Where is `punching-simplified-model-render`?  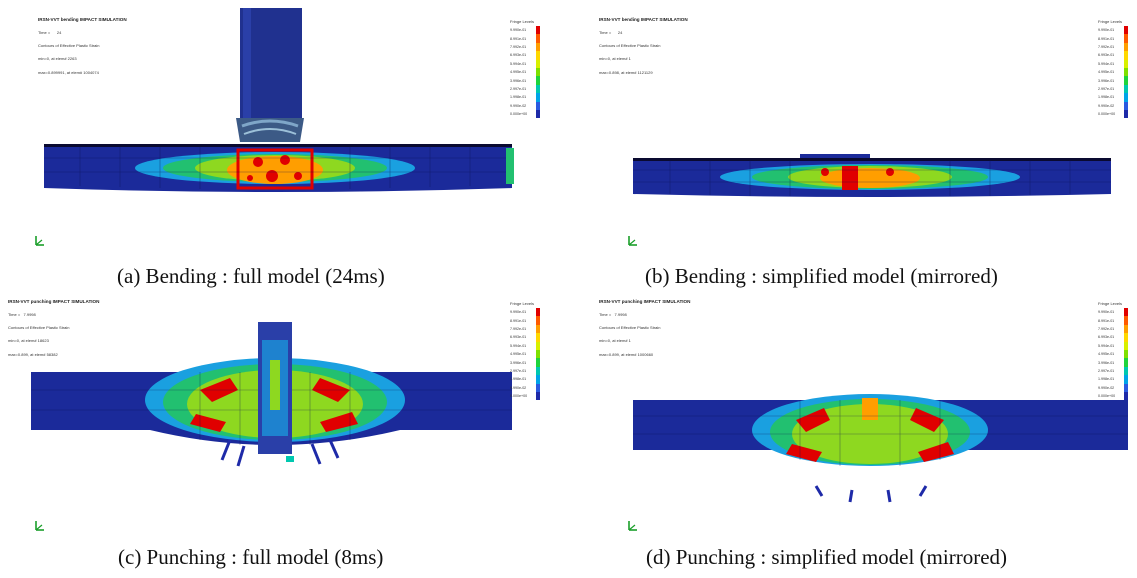
punching-simplified-model-render is located at coordinates (880, 448).